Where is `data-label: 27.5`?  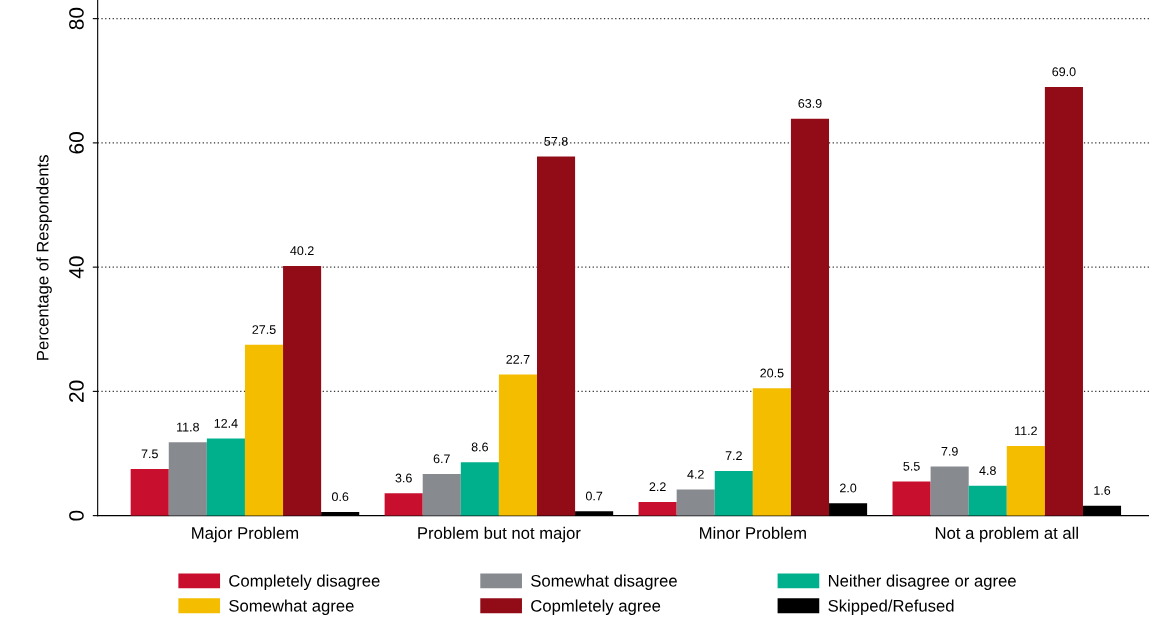
data-label: 27.5 is located at coordinates (264, 329).